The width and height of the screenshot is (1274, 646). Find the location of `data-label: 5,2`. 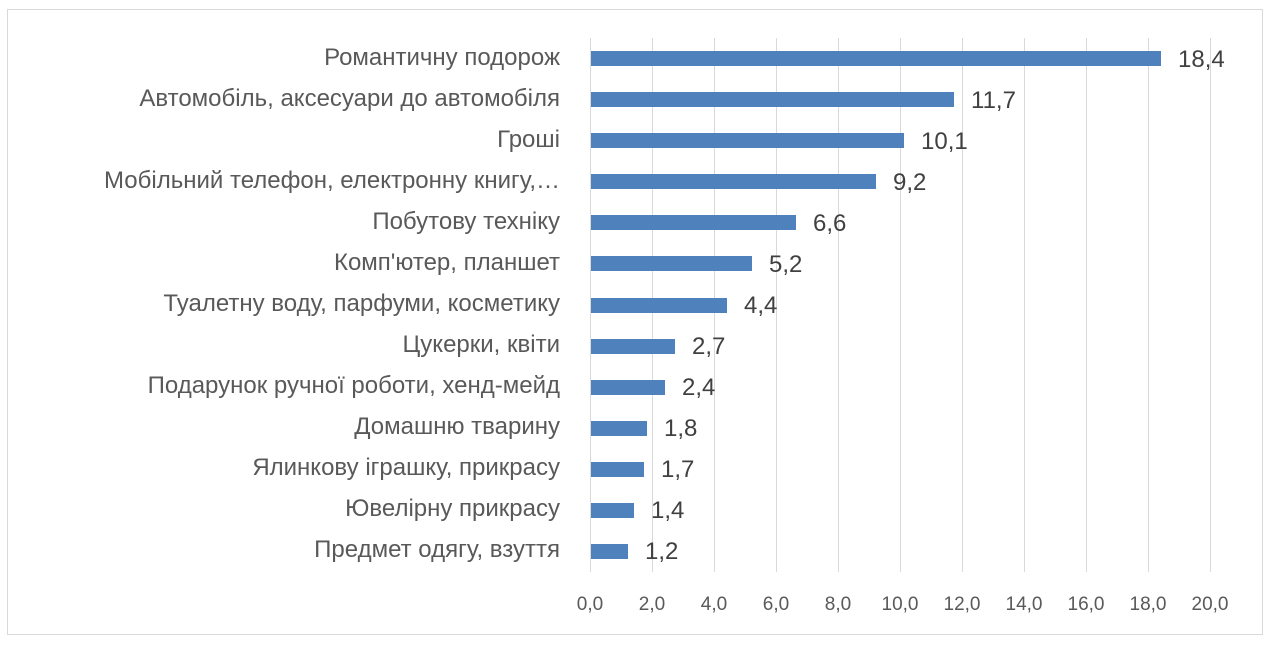

data-label: 5,2 is located at coordinates (786, 264).